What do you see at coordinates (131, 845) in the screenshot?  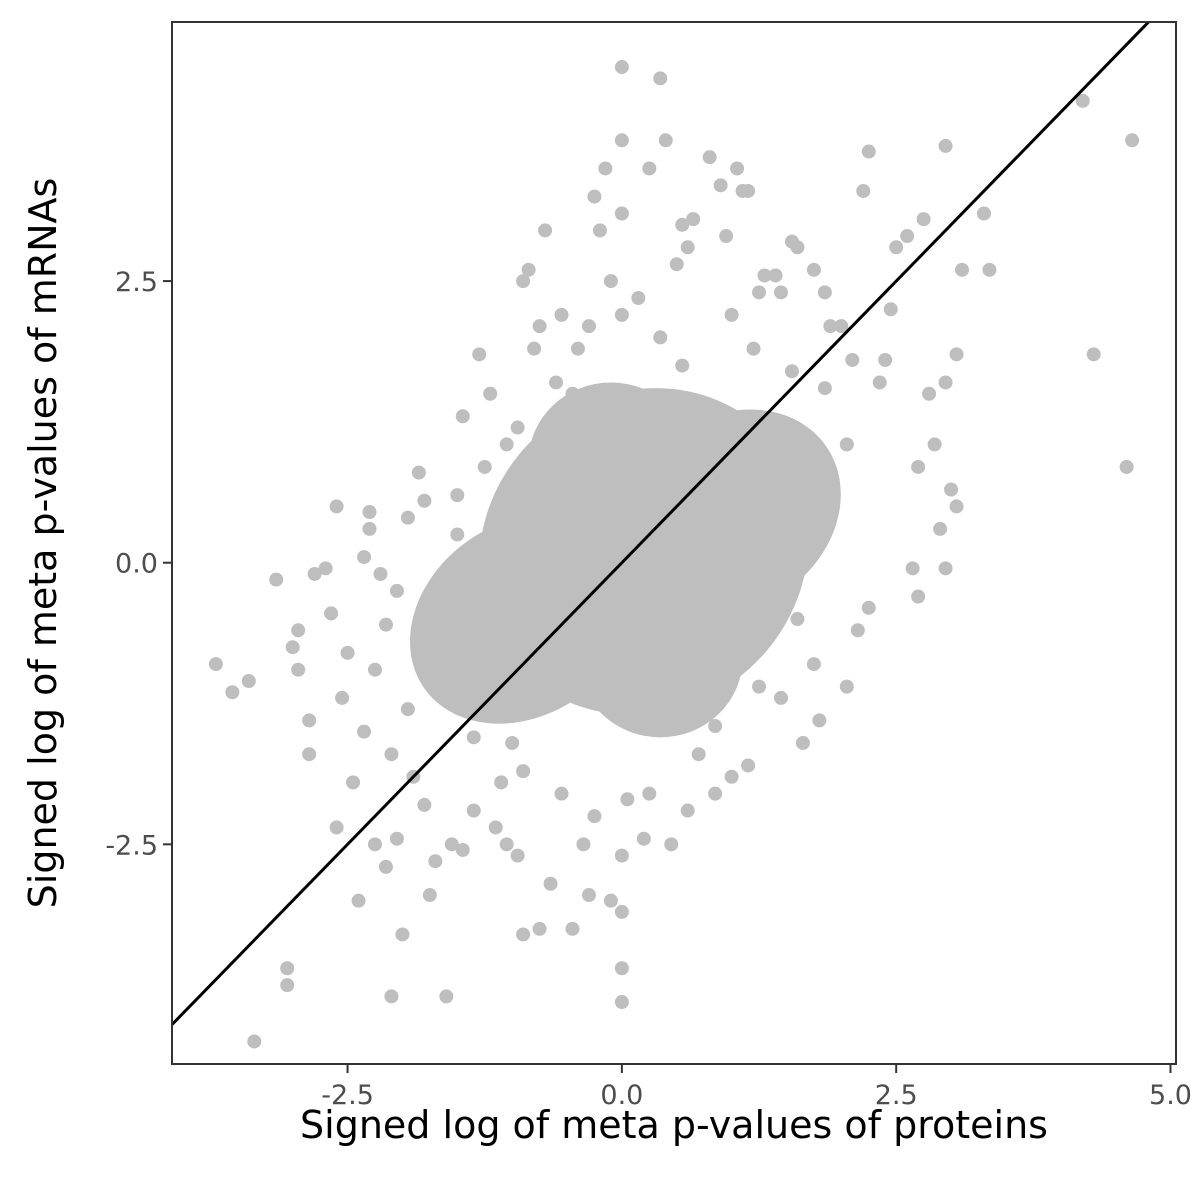 I see `y-tick-label: -2.5` at bounding box center [131, 845].